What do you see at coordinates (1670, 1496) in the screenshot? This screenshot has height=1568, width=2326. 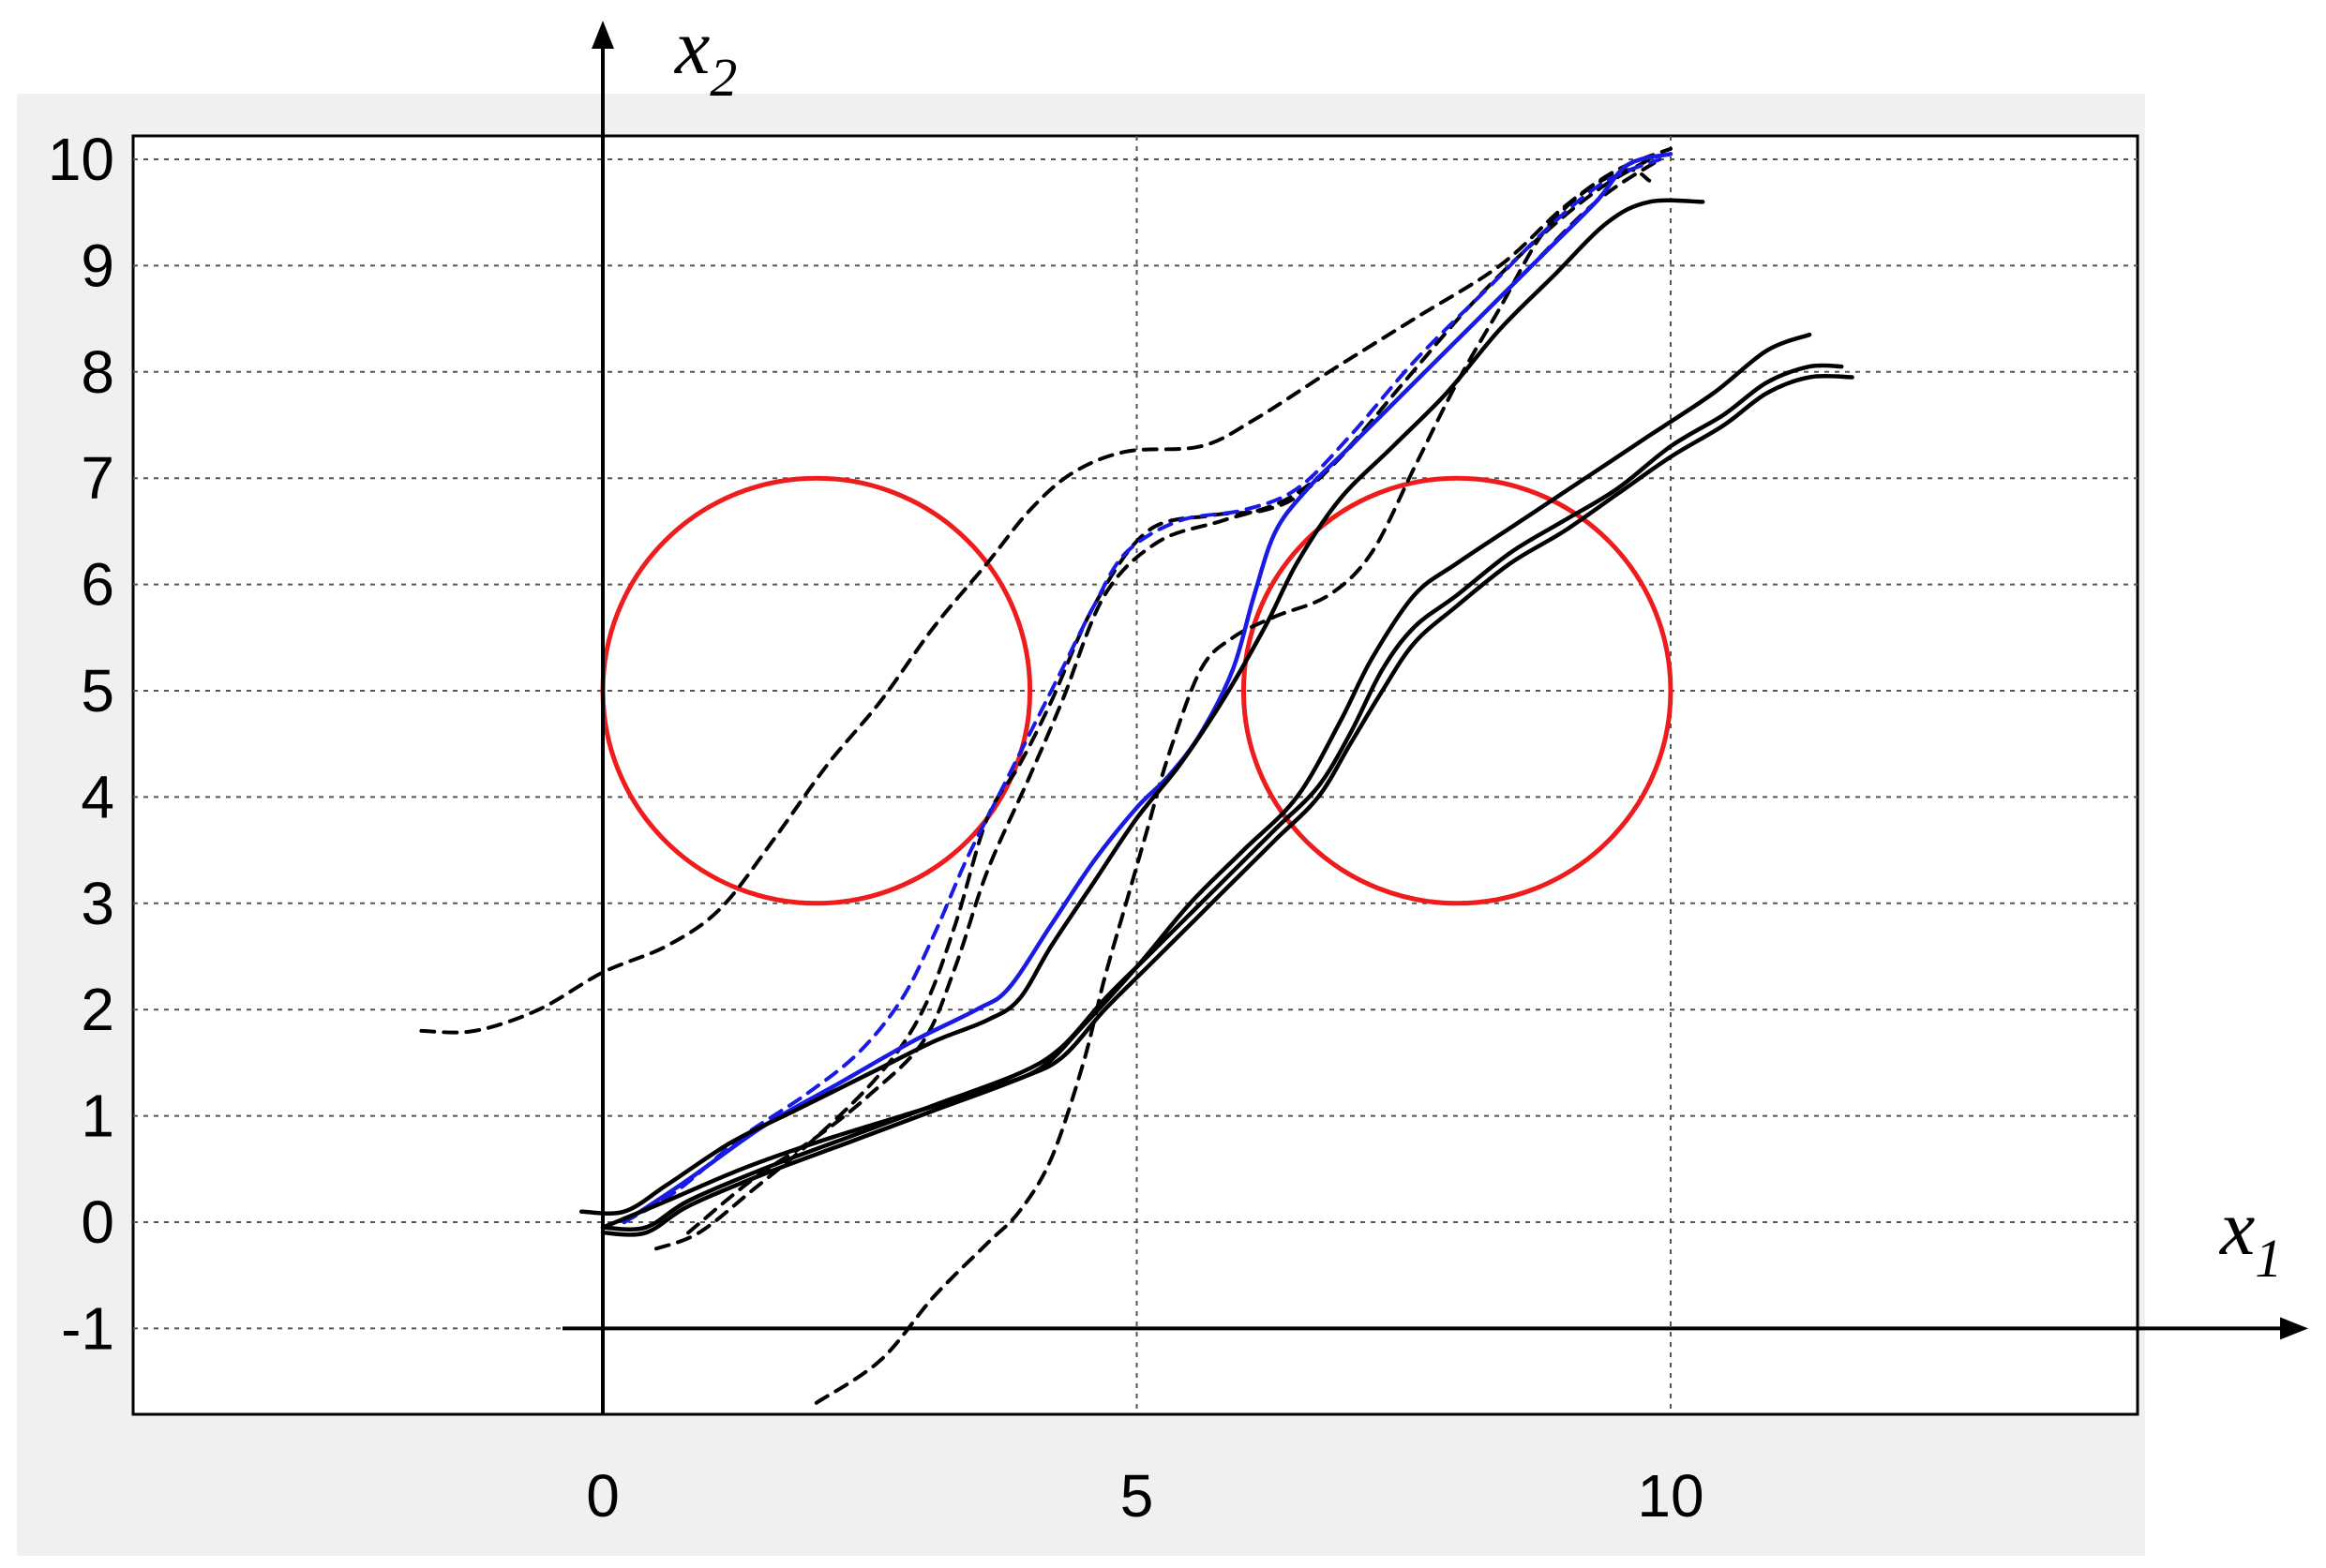 I see `x-tick-label: 10` at bounding box center [1670, 1496].